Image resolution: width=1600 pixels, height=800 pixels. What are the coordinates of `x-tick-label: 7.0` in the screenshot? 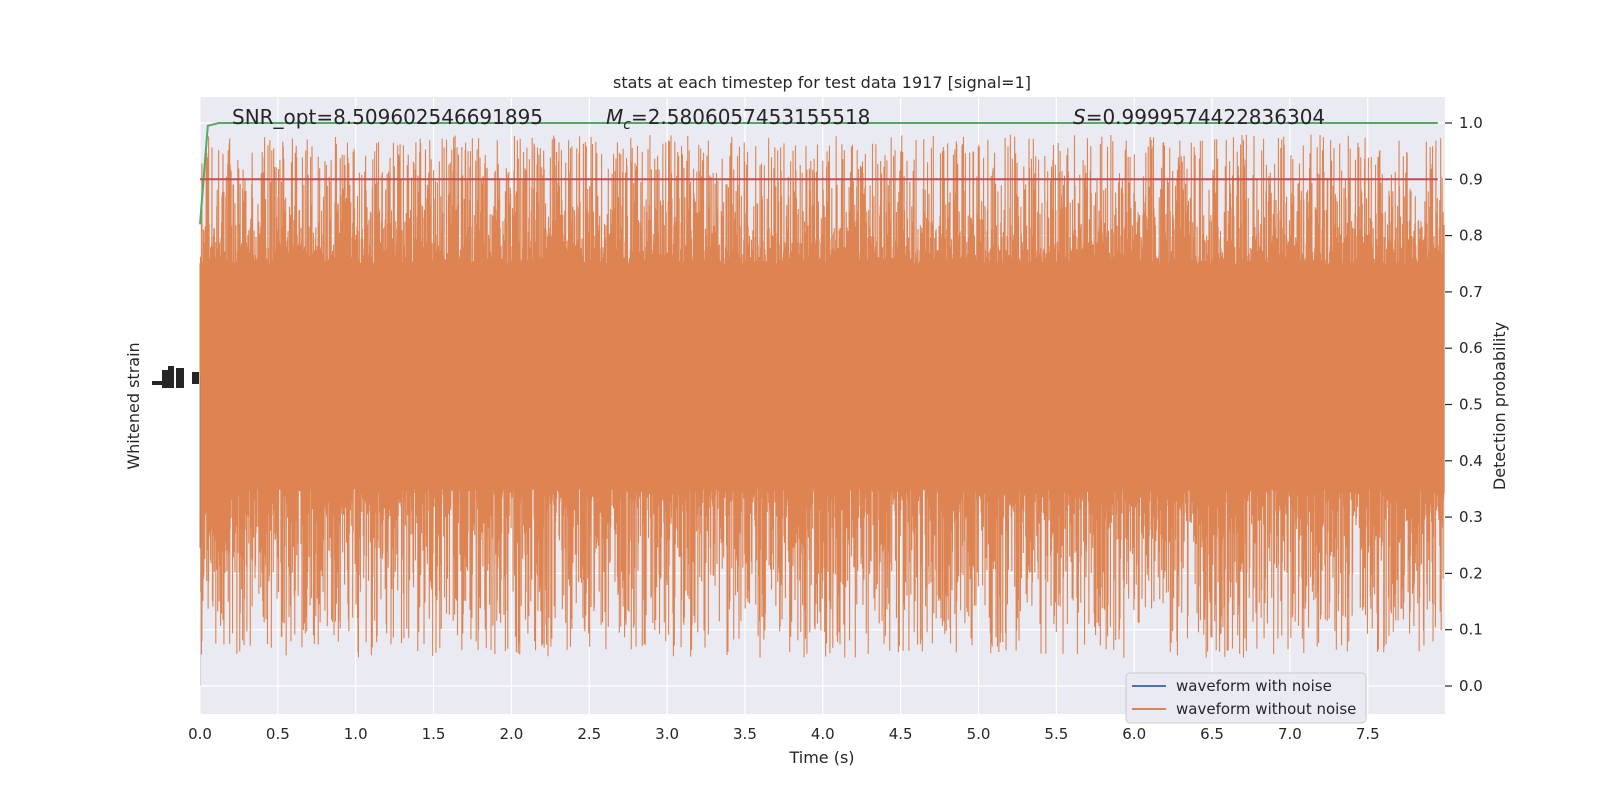 It's located at (1290, 734).